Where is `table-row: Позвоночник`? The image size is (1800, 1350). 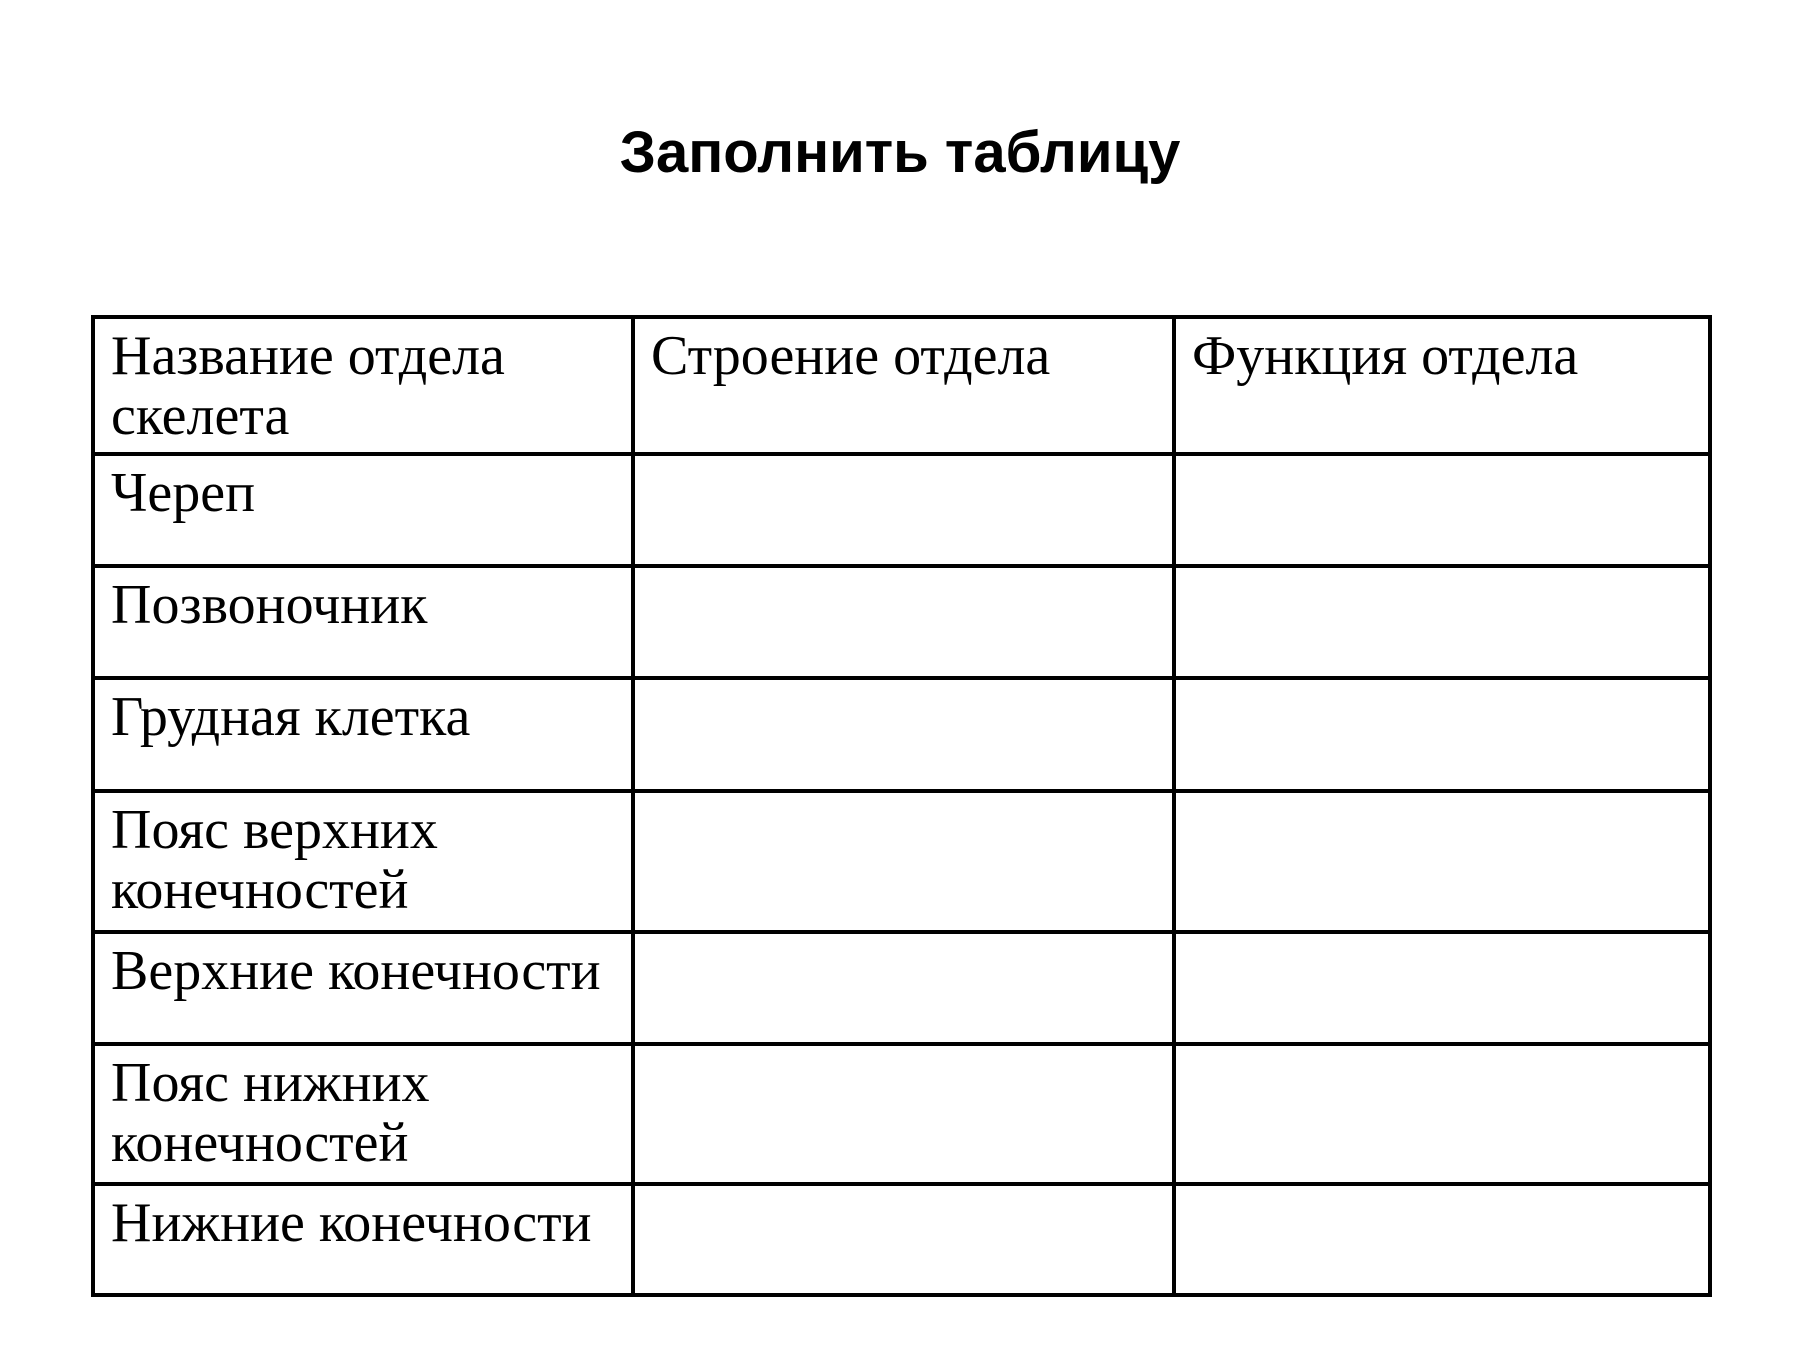
table-row: Позвоночник is located at coordinates (901, 622).